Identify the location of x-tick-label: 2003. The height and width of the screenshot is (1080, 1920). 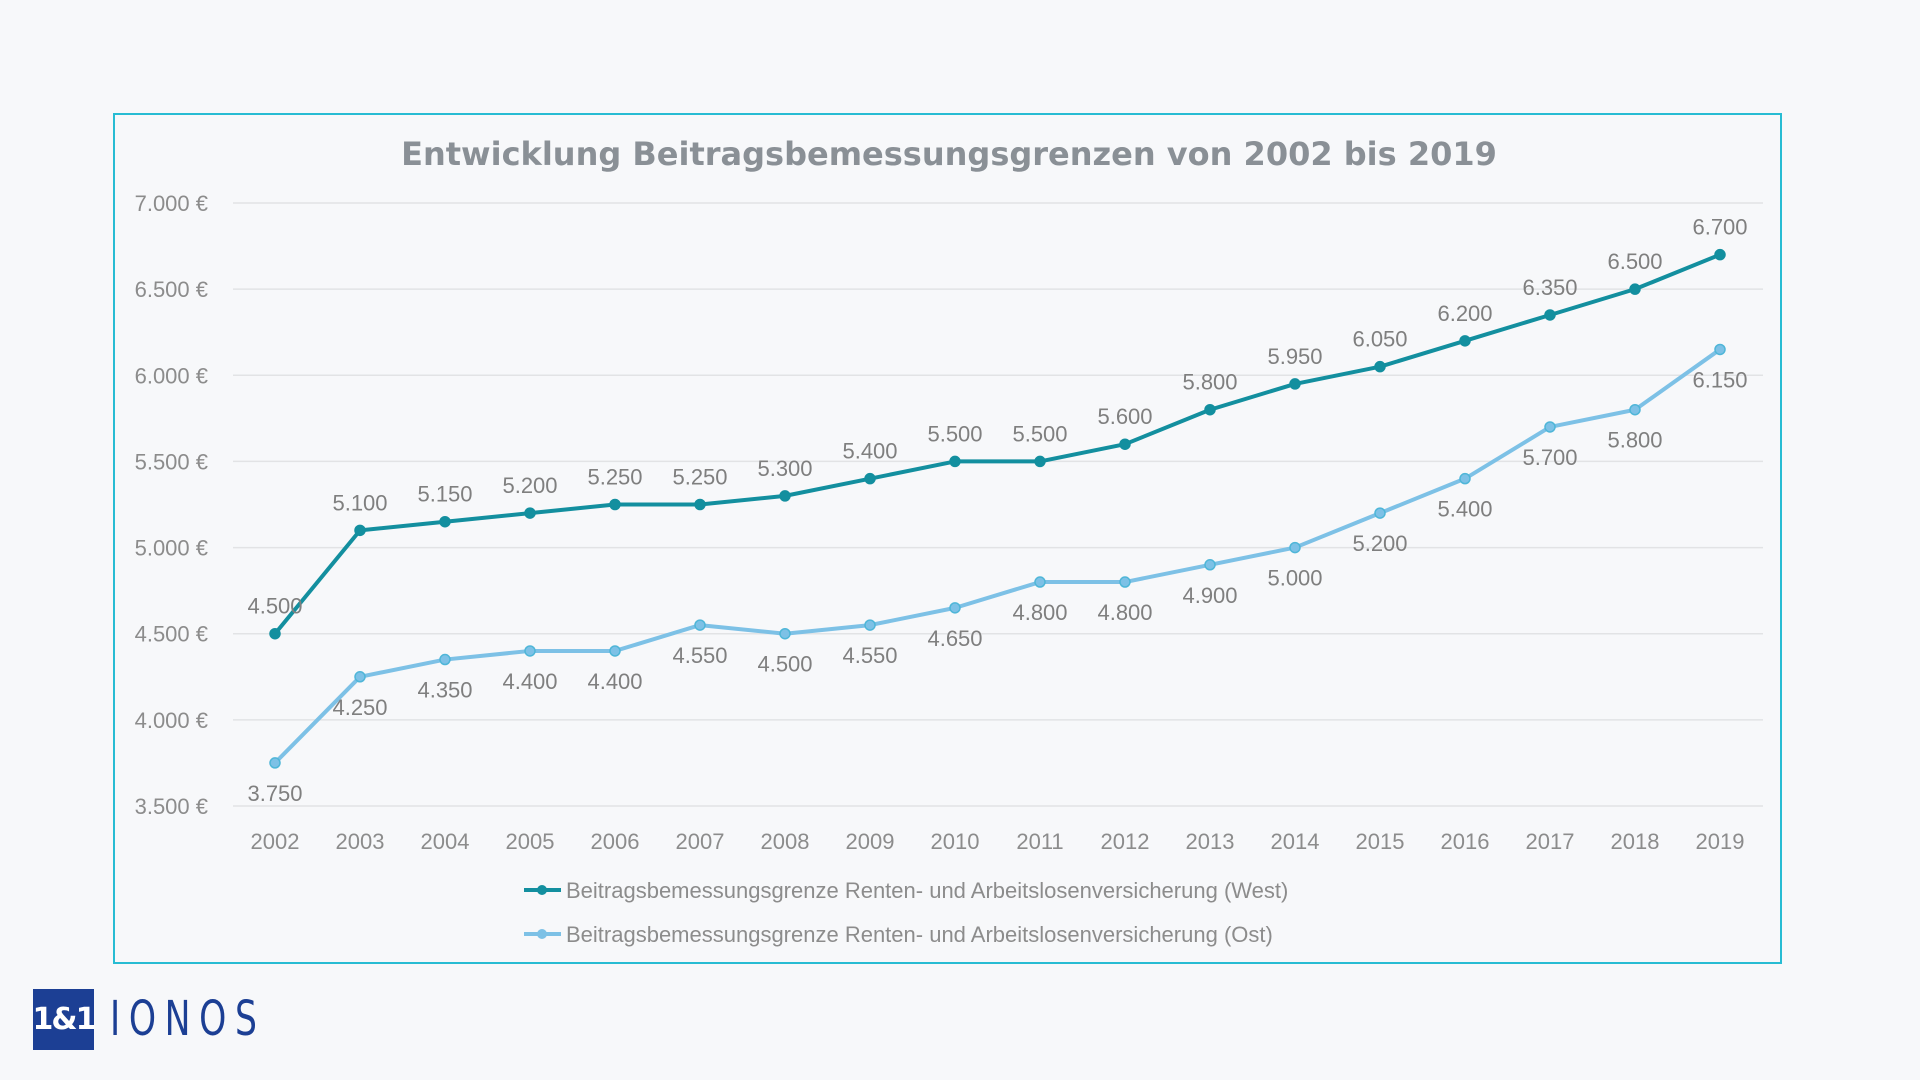
(360, 841).